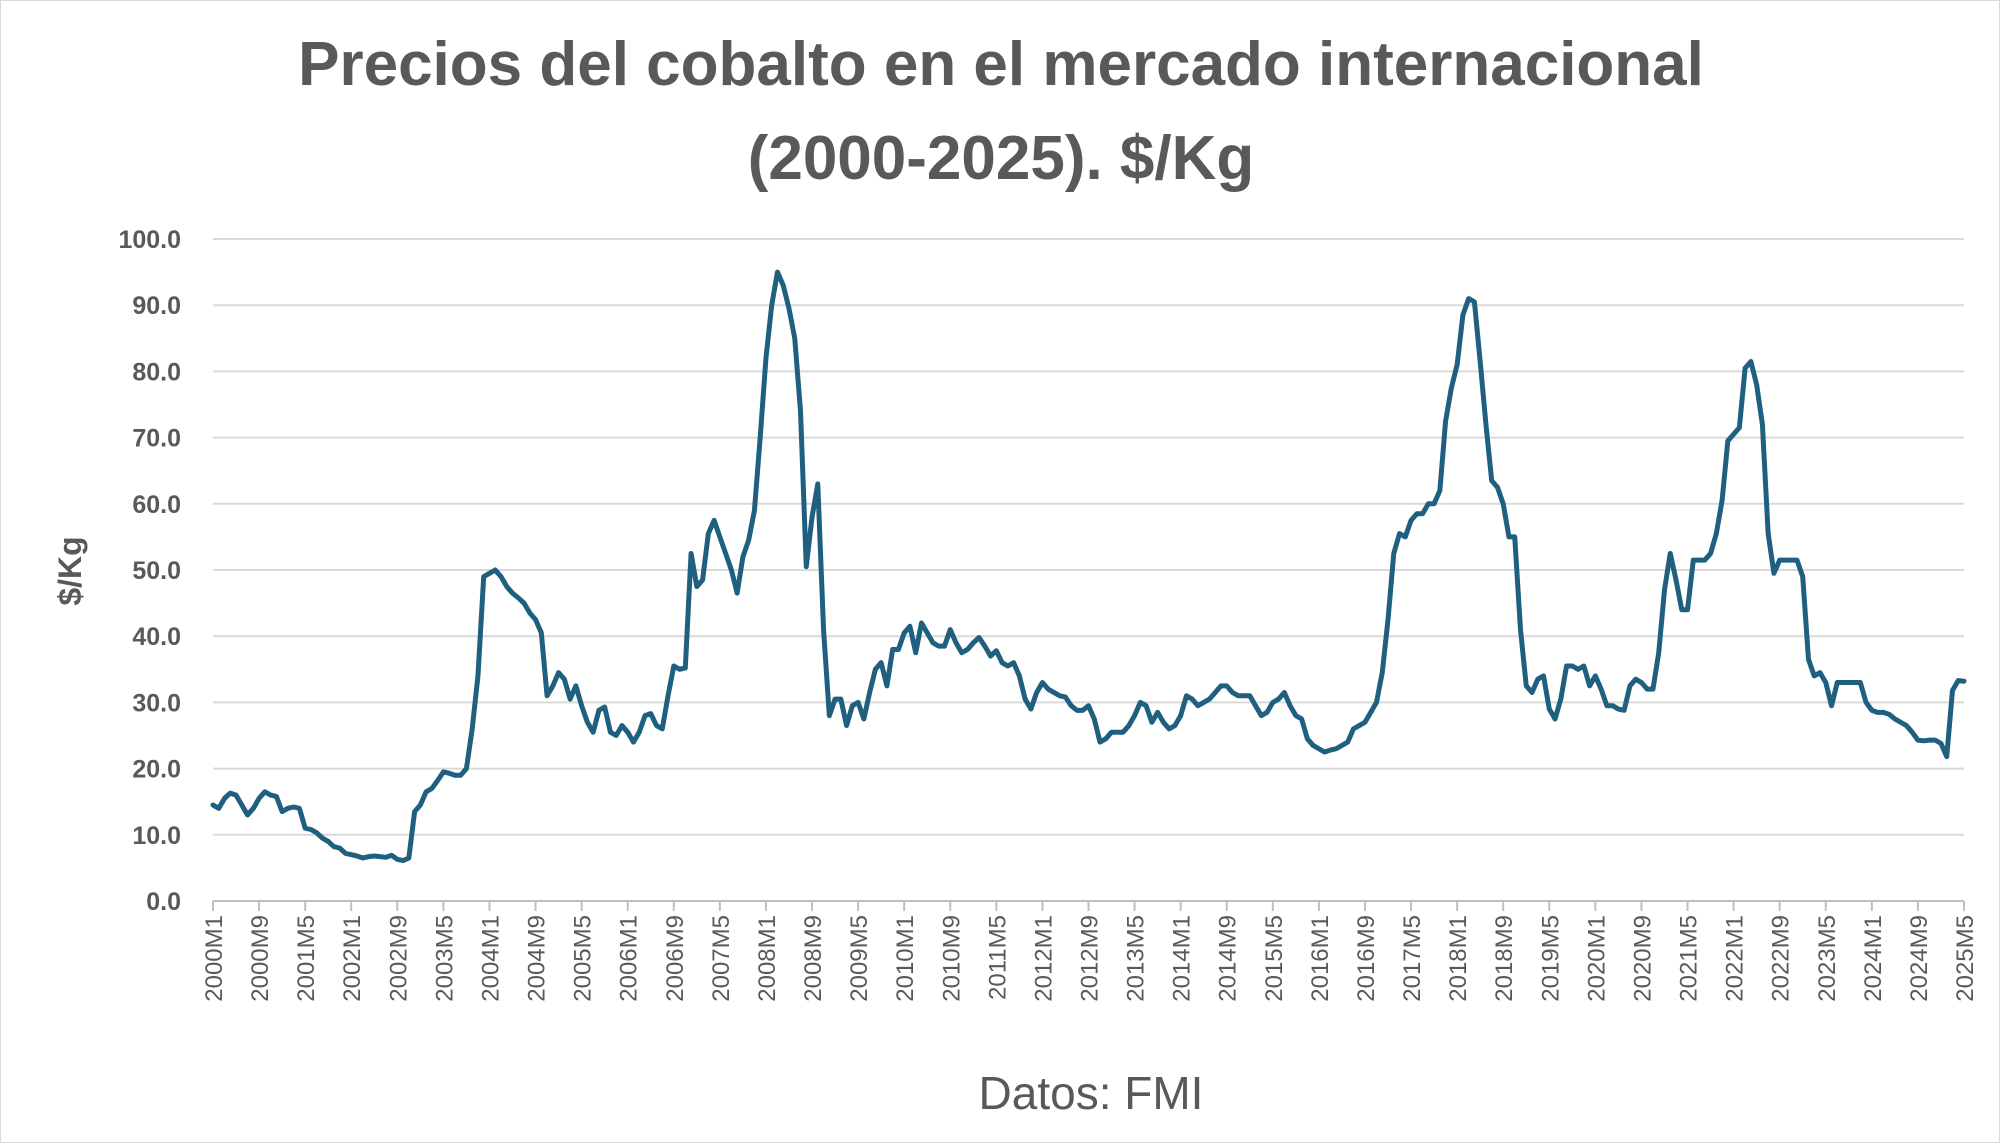  What do you see at coordinates (1366, 958) in the screenshot?
I see `x-tick-label: 2016M9` at bounding box center [1366, 958].